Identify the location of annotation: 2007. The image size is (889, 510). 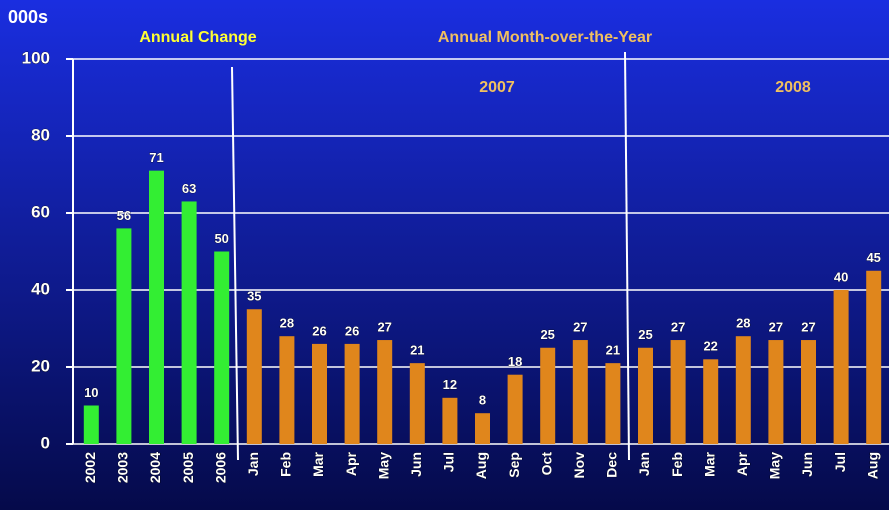
(497, 87).